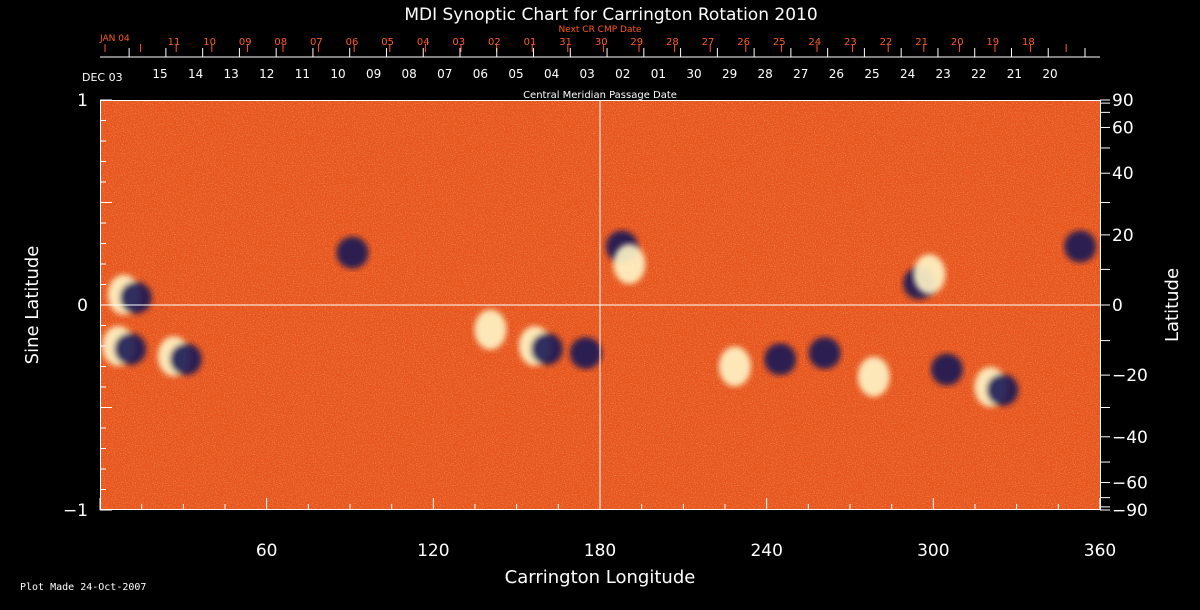 The width and height of the screenshot is (1200, 610). Describe the element at coordinates (1130, 484) in the screenshot. I see `y-right-tick-label: −60` at that location.